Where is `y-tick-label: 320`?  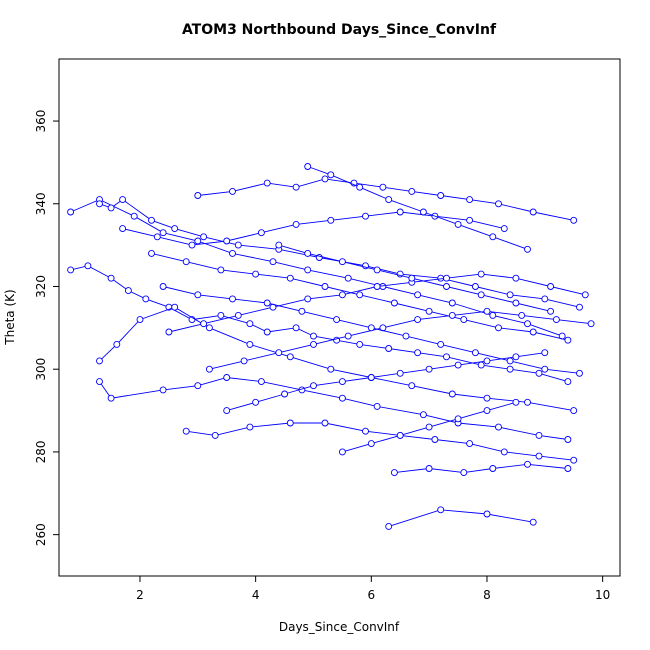 y-tick-label: 320 is located at coordinates (41, 286).